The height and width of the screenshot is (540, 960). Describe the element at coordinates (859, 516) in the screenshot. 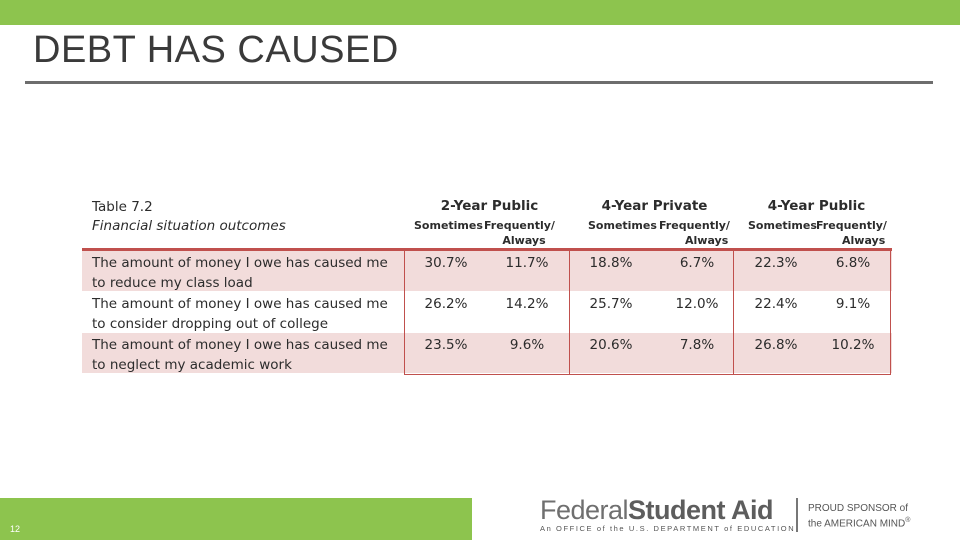

I see `logo-sponsor-text: PROUD SPONSOR of the AMERICAN MIND®` at that location.